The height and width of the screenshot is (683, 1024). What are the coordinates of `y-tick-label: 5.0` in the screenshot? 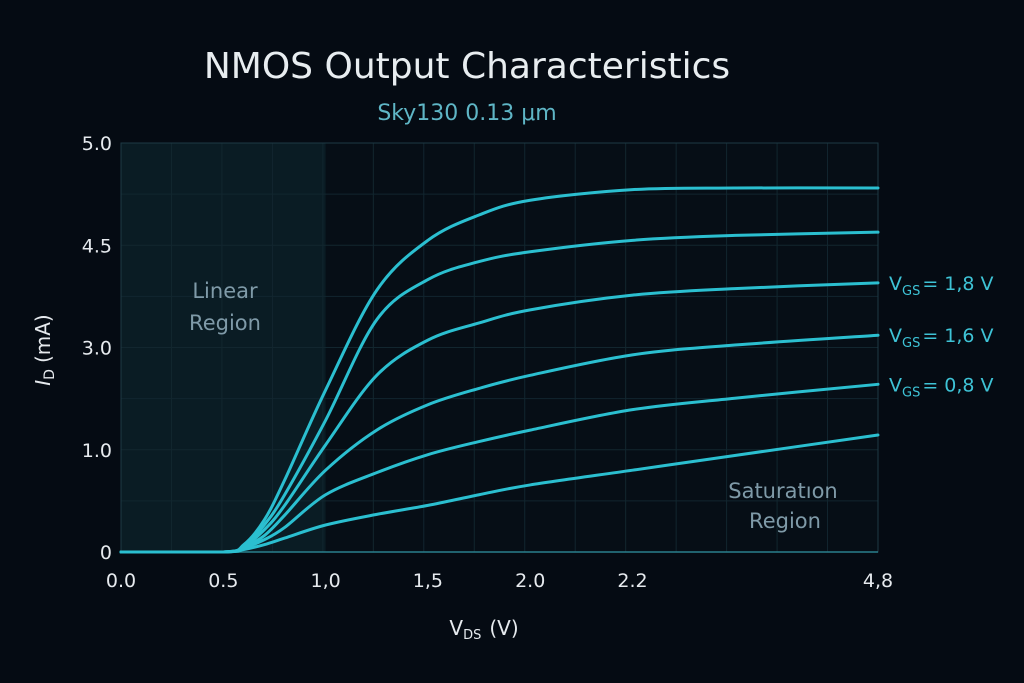 It's located at (97, 144).